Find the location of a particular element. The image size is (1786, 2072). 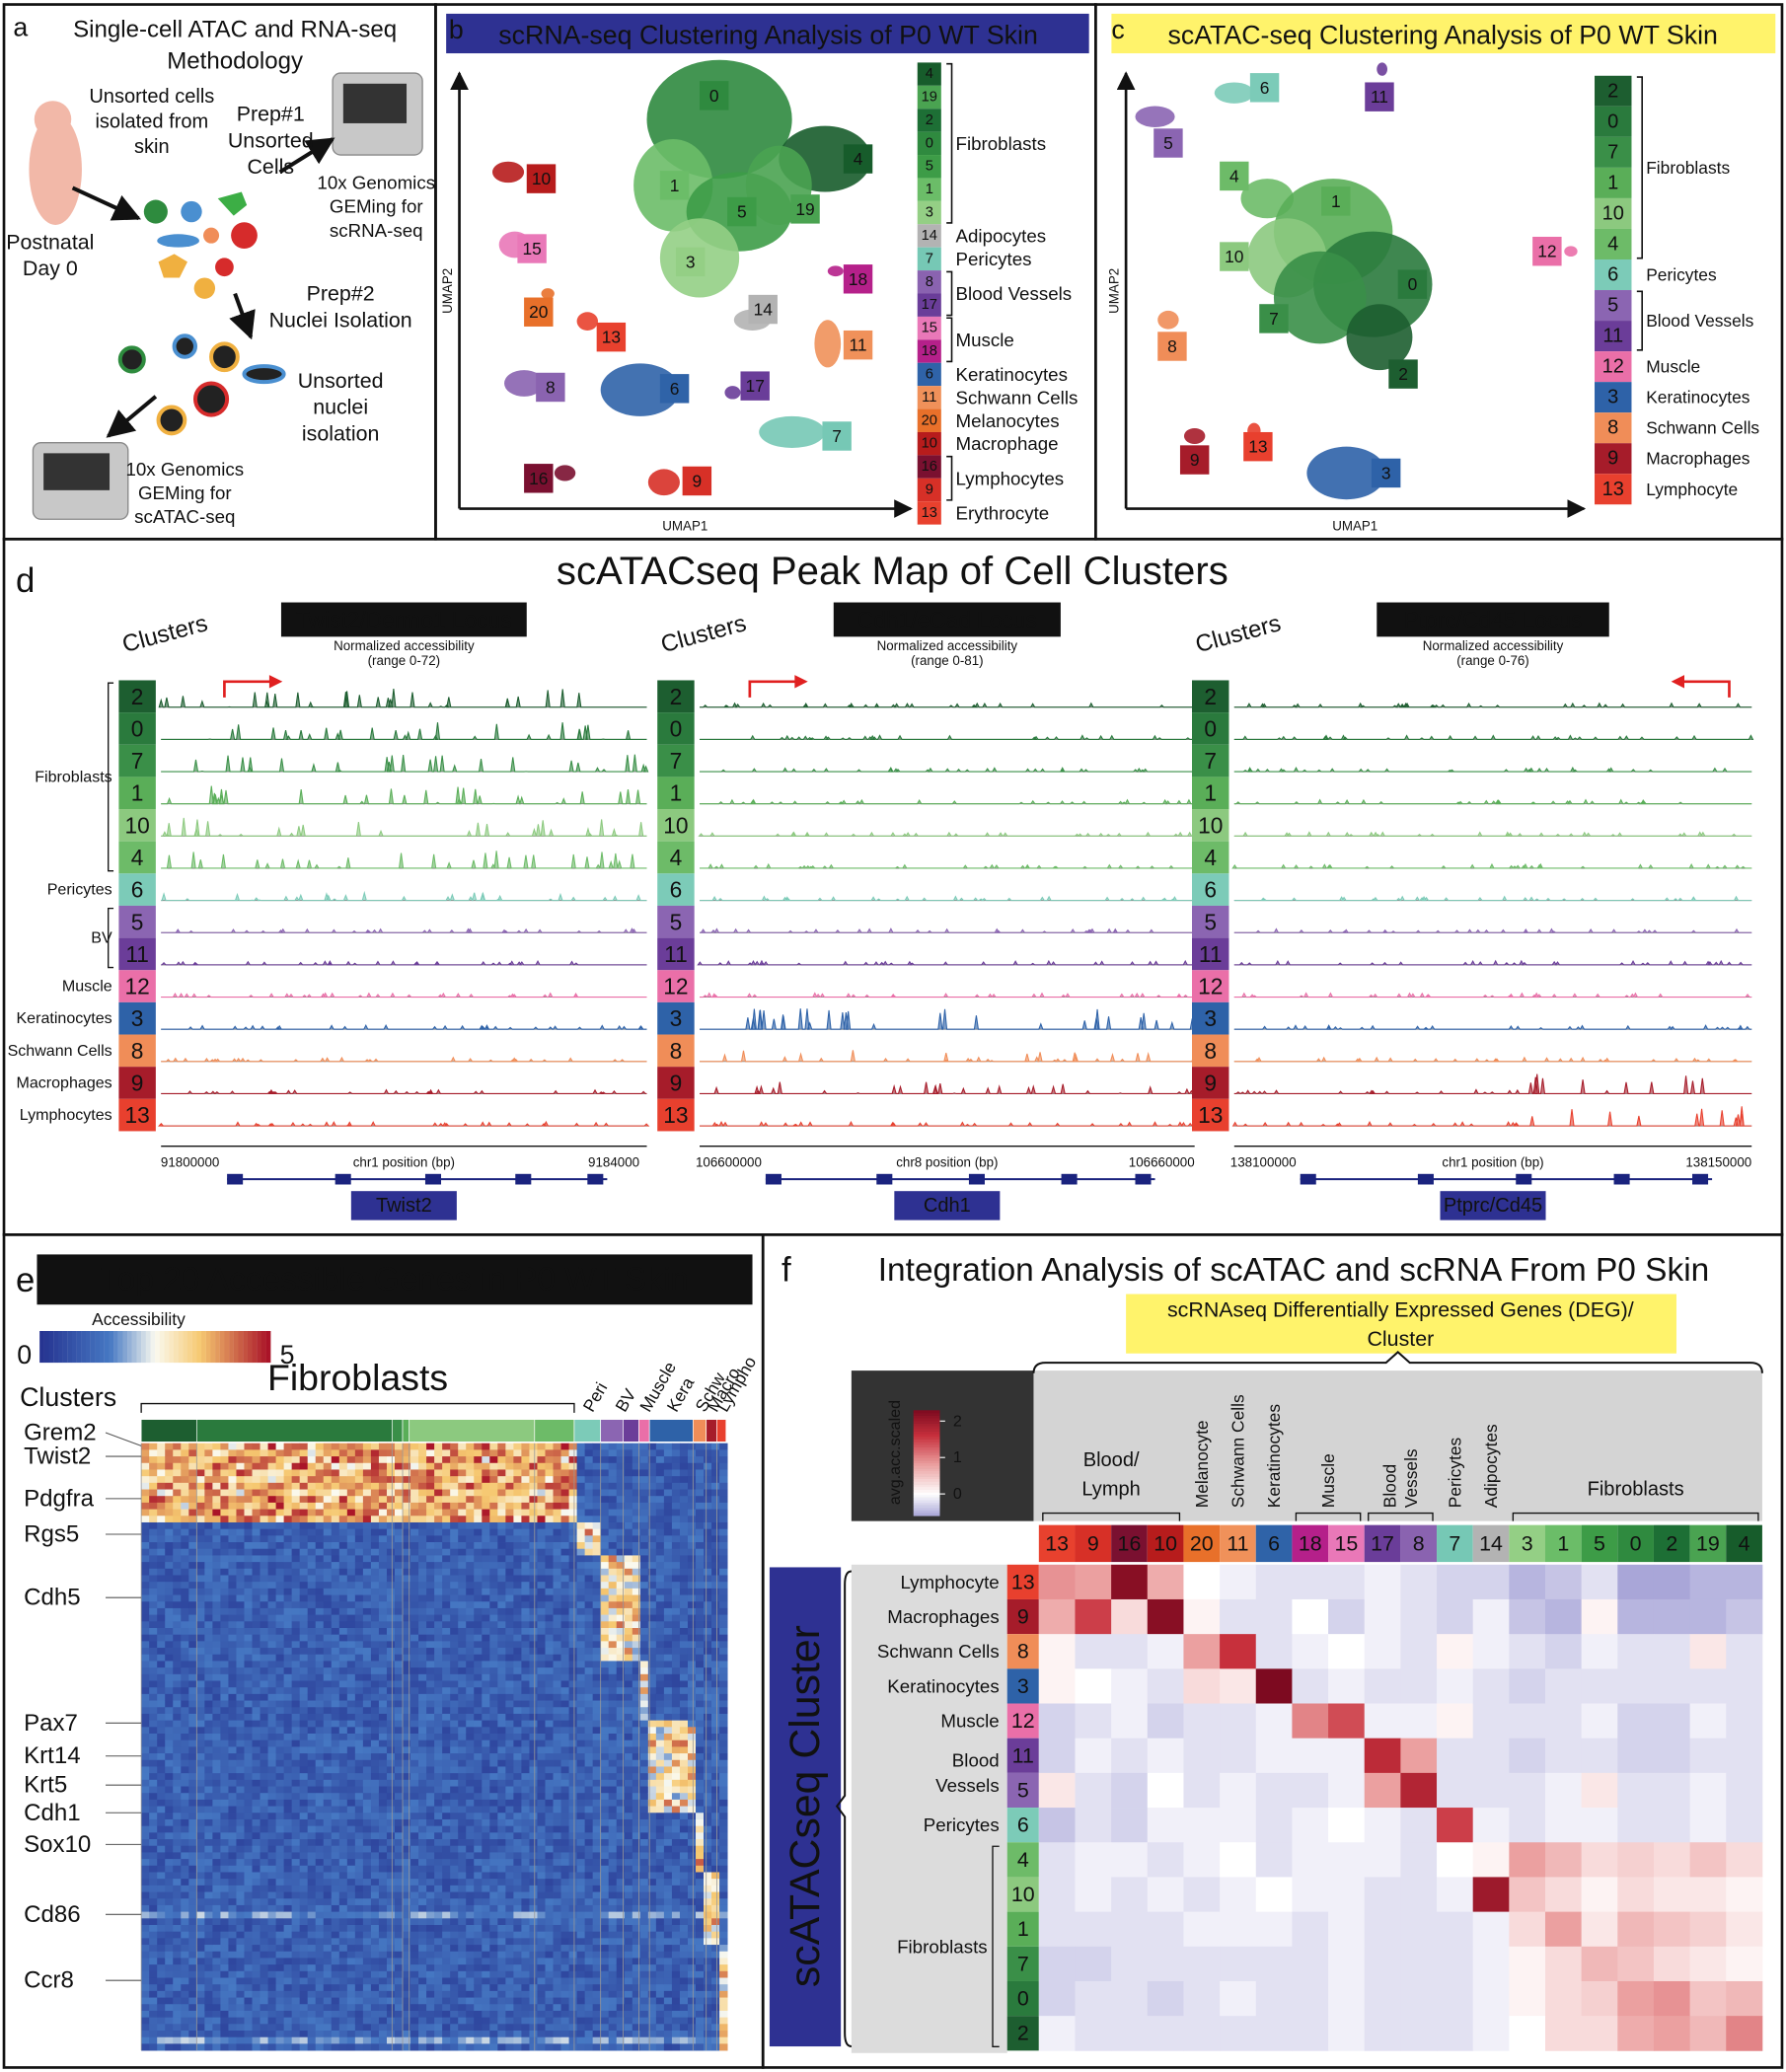

axis-text: 9184000 is located at coordinates (613, 1162).